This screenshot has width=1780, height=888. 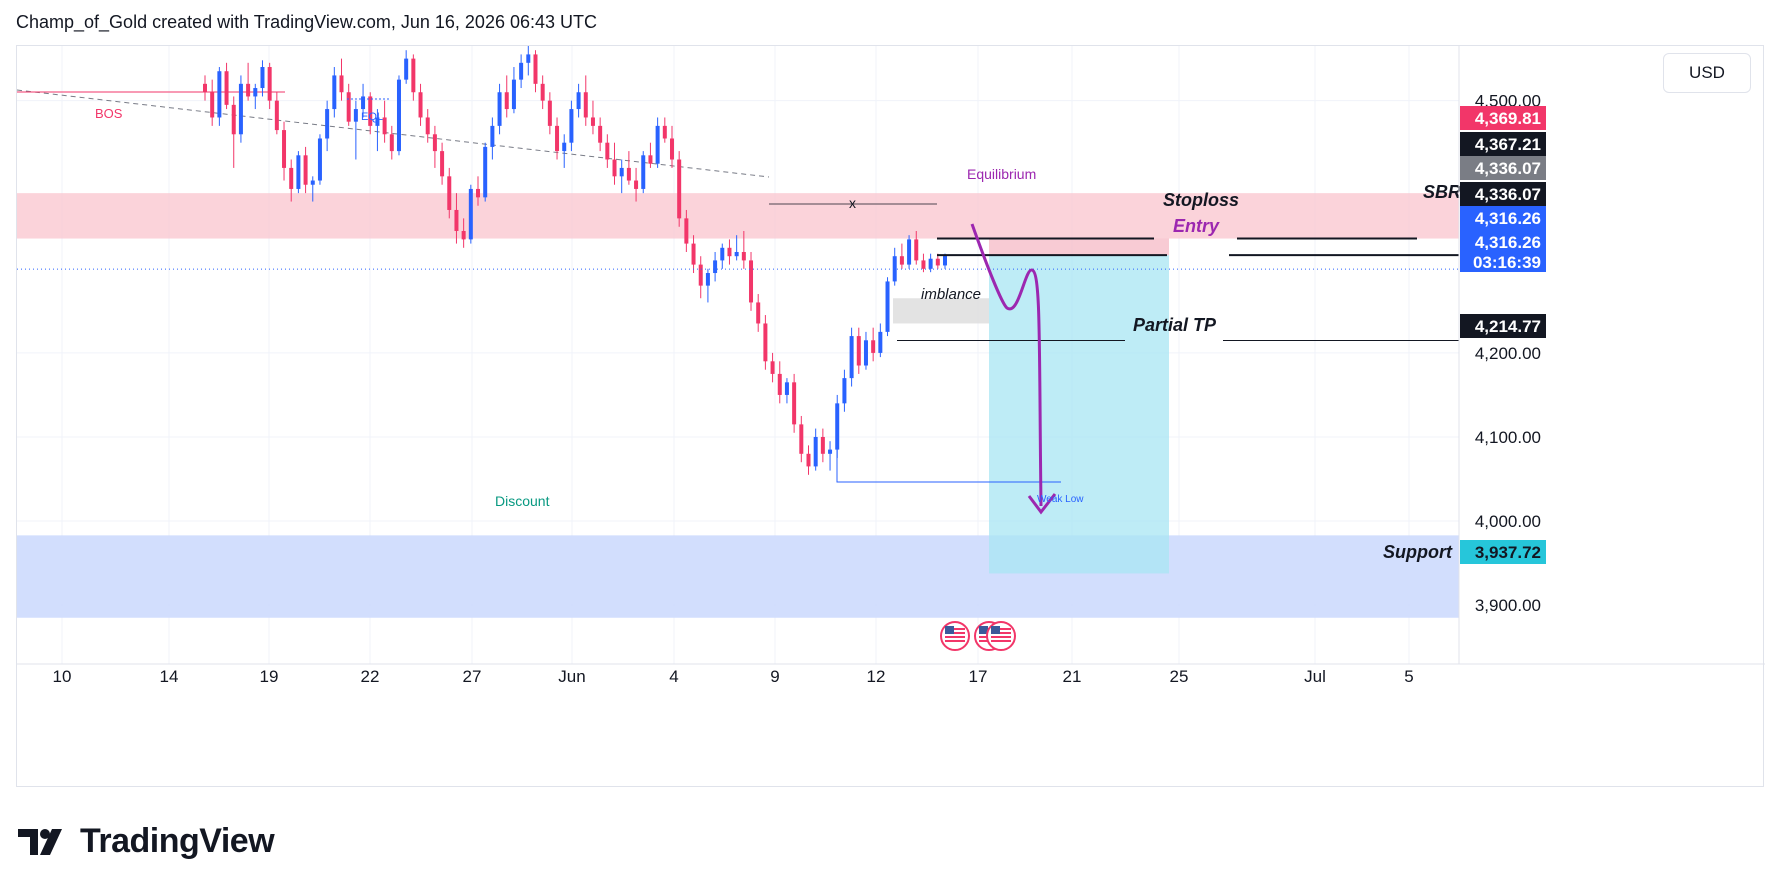 I want to click on x-tick-label: 5, so click(x=1408, y=676).